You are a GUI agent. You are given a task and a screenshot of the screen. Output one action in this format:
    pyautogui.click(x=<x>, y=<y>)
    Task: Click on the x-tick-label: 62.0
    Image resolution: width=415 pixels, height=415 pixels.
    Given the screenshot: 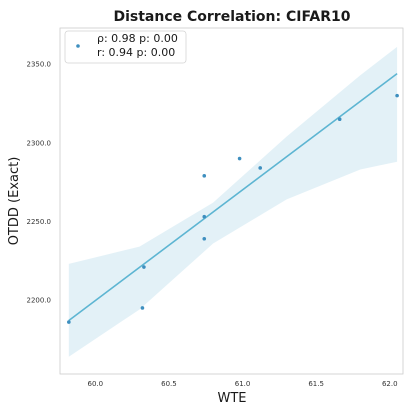 What is the action you would take?
    pyautogui.click(x=390, y=384)
    